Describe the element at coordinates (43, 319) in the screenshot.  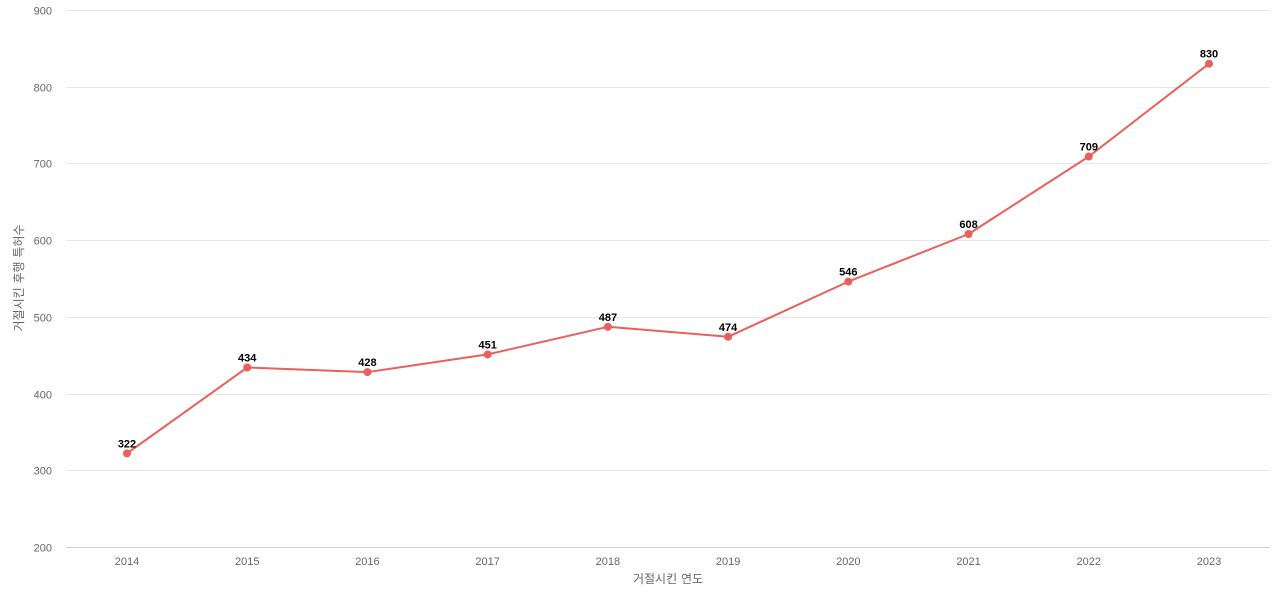
I see `y-tick-label: 500` at that location.